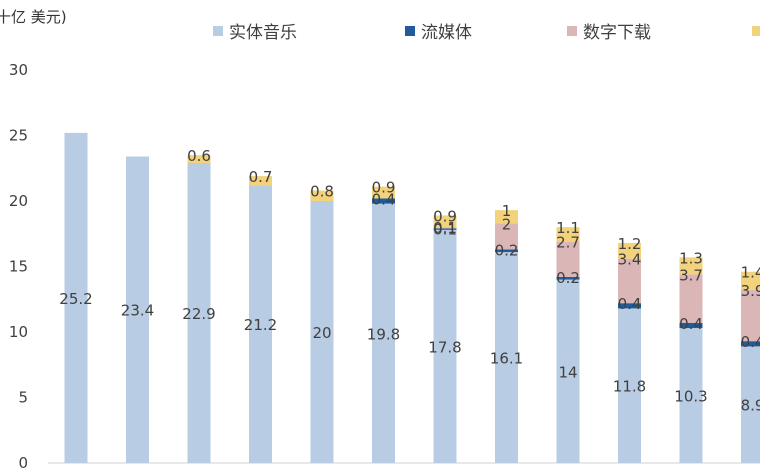  I want to click on data-label: 25.2, so click(75, 299).